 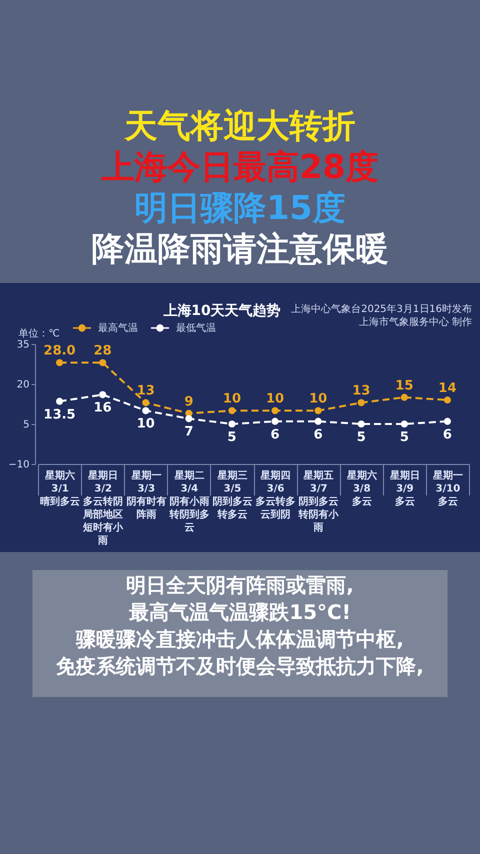 What do you see at coordinates (447, 489) in the screenshot?
I see `x-tick-label: 星期一 3/10 多云` at bounding box center [447, 489].